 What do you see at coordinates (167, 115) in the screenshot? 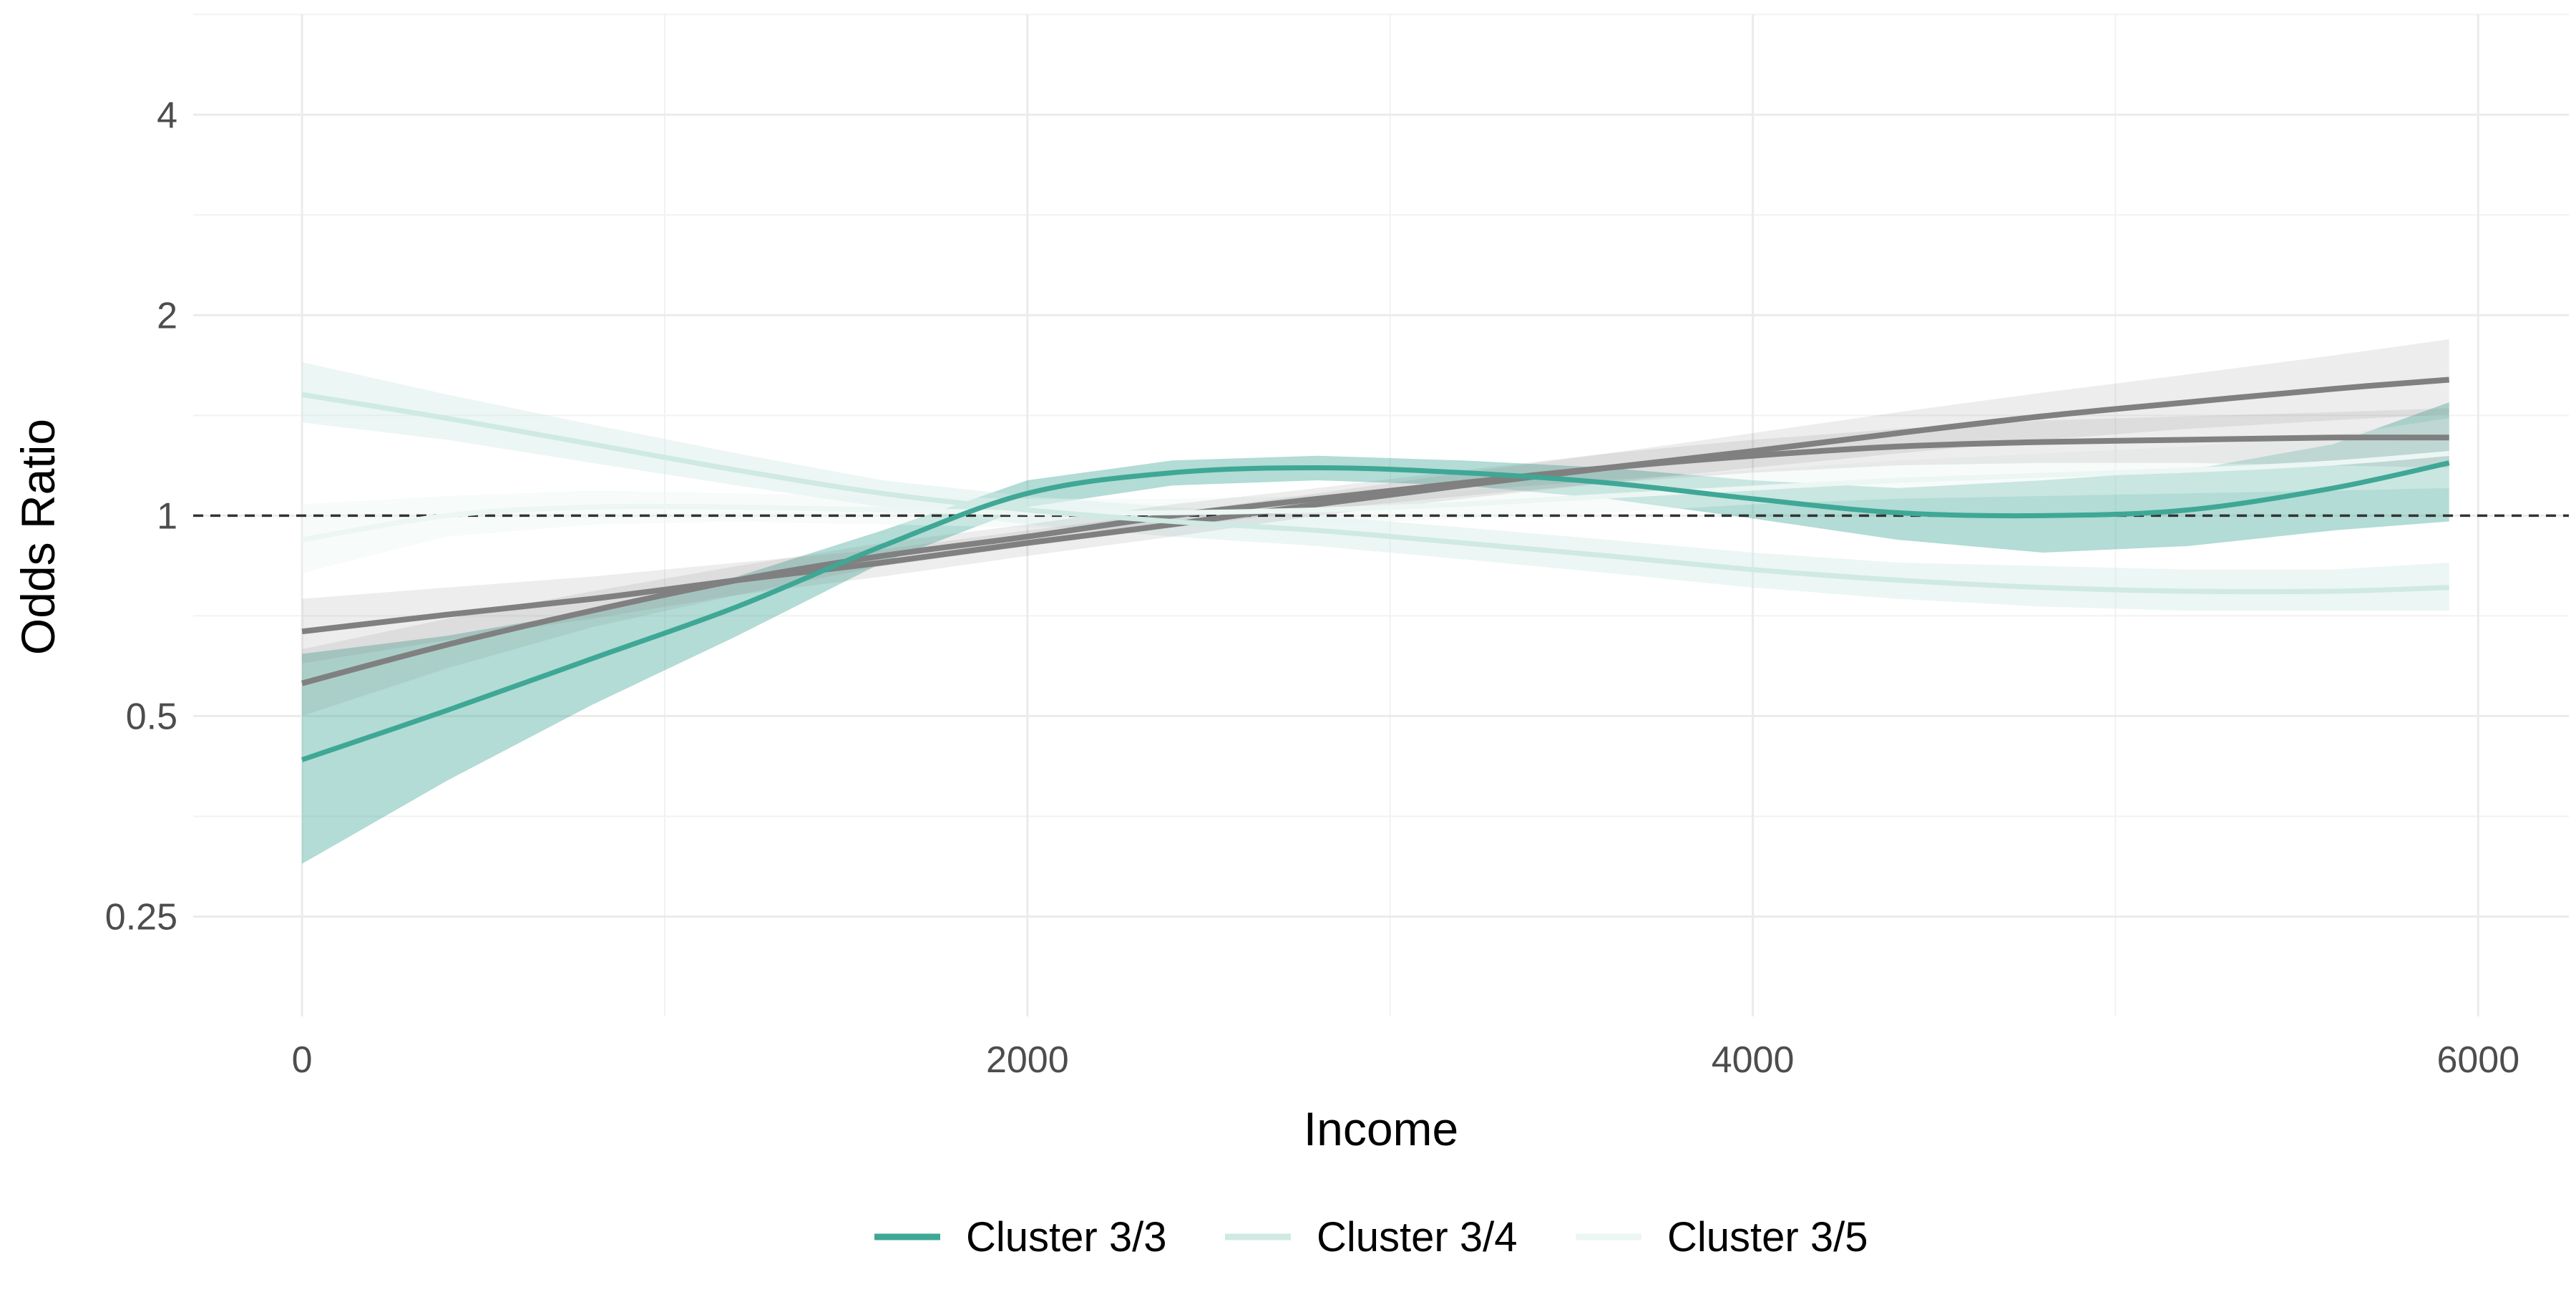
I see `y-tick-label: 4` at bounding box center [167, 115].